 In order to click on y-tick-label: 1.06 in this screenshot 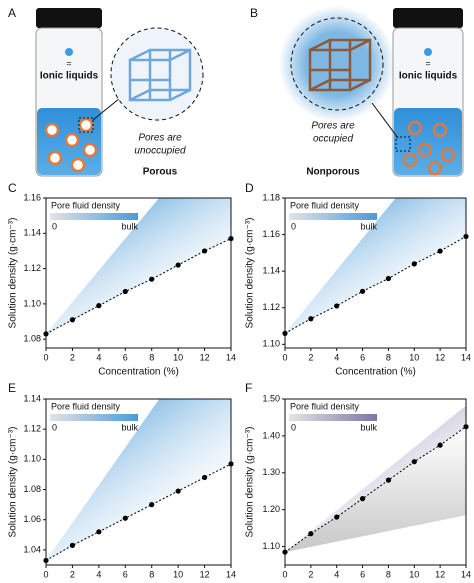, I will do `click(32, 519)`.